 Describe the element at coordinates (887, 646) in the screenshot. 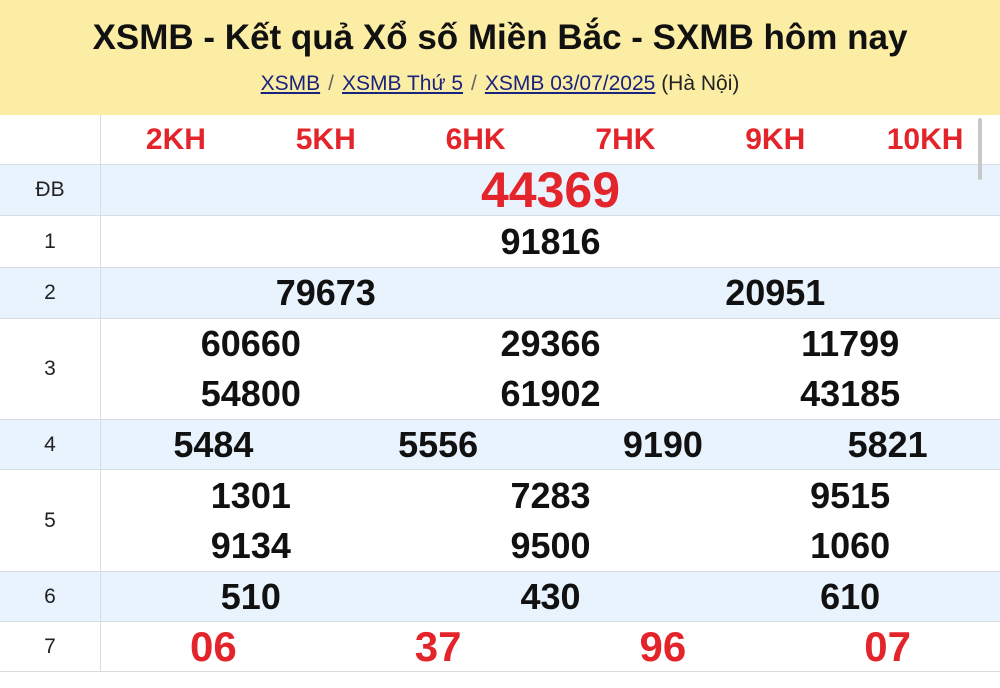

I see `prize-number: 07` at that location.